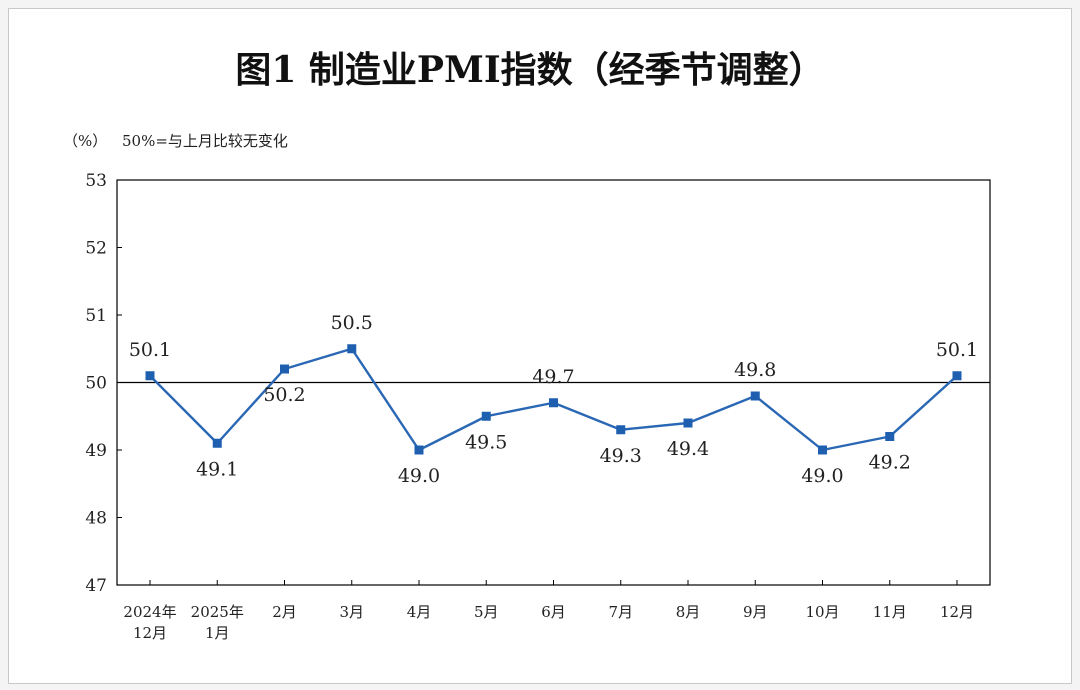 The width and height of the screenshot is (1080, 690). What do you see at coordinates (96, 586) in the screenshot?
I see `y-tick-label: 47` at bounding box center [96, 586].